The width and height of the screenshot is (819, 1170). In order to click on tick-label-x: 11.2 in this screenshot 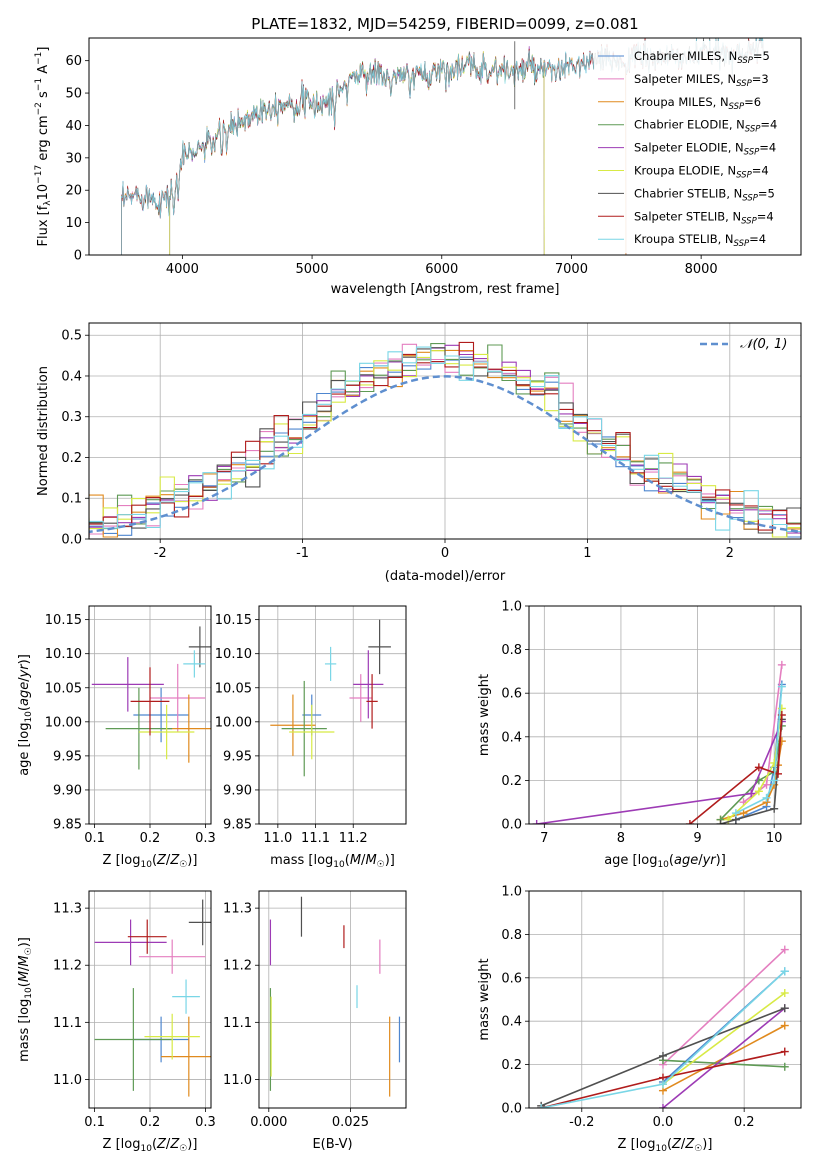, I will do `click(353, 838)`.